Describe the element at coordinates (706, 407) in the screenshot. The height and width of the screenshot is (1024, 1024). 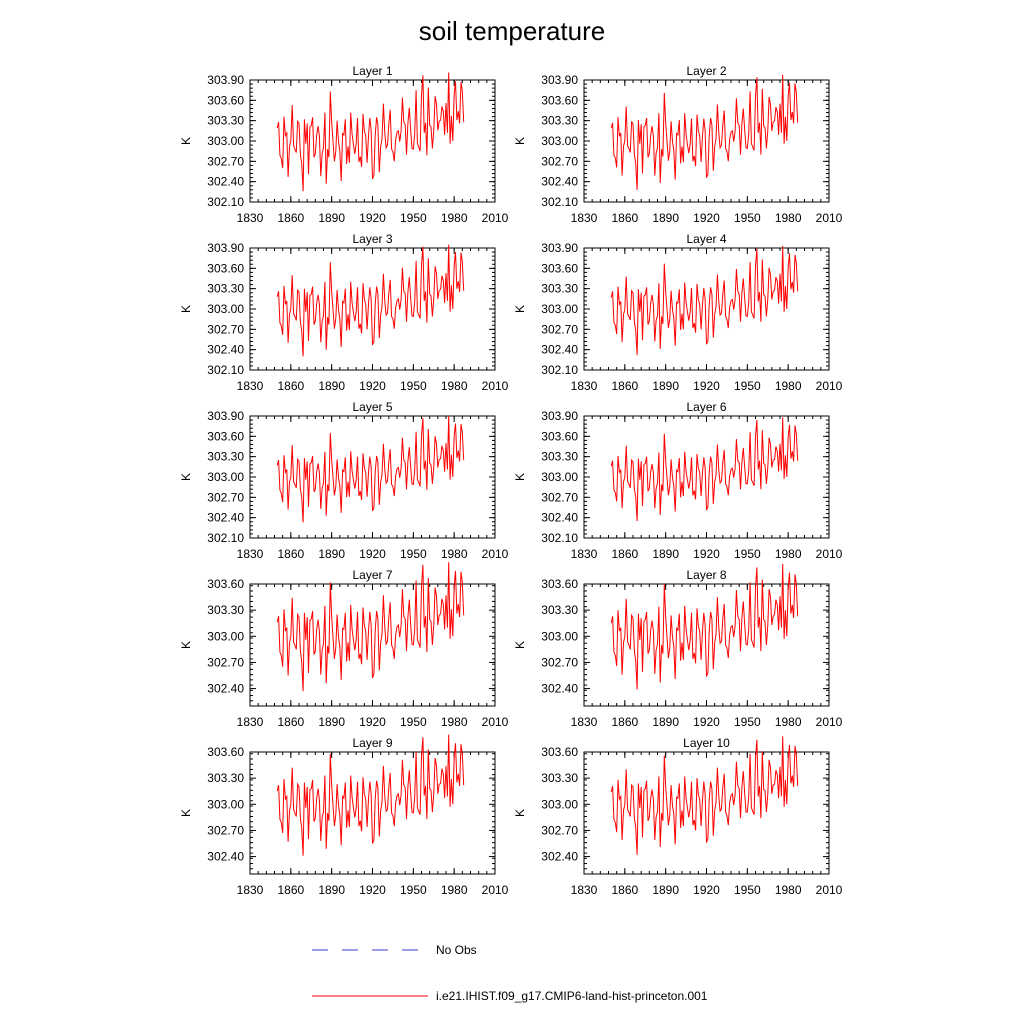
I see `panel-title: Layer 6` at that location.